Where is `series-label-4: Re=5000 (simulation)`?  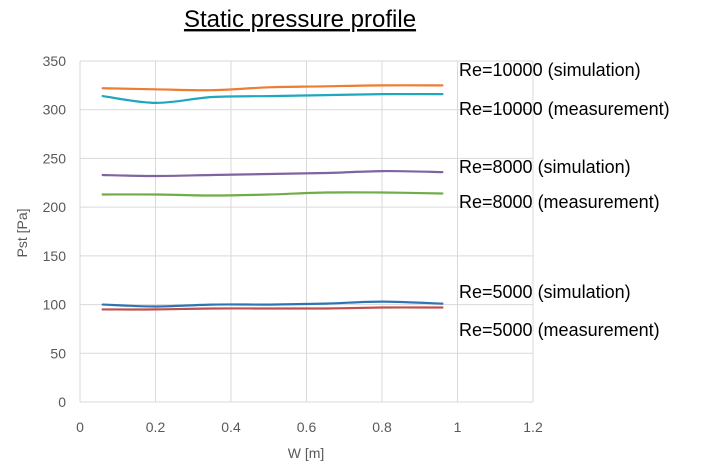 series-label-4: Re=5000 (simulation) is located at coordinates (545, 292).